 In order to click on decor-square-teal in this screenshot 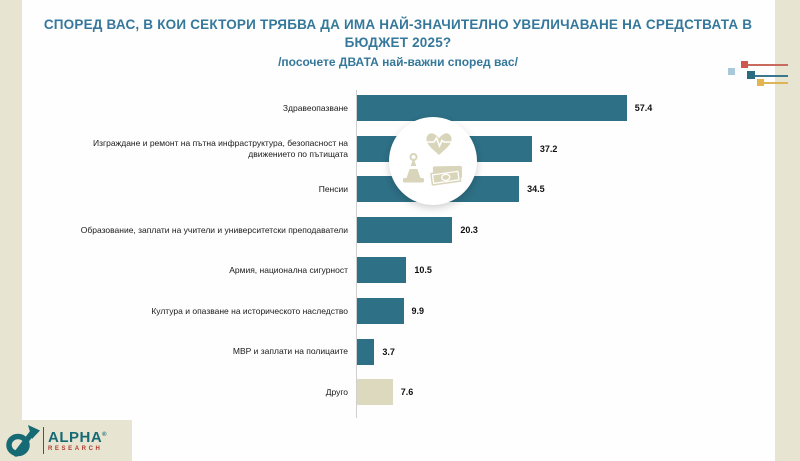, I will do `click(751, 75)`.